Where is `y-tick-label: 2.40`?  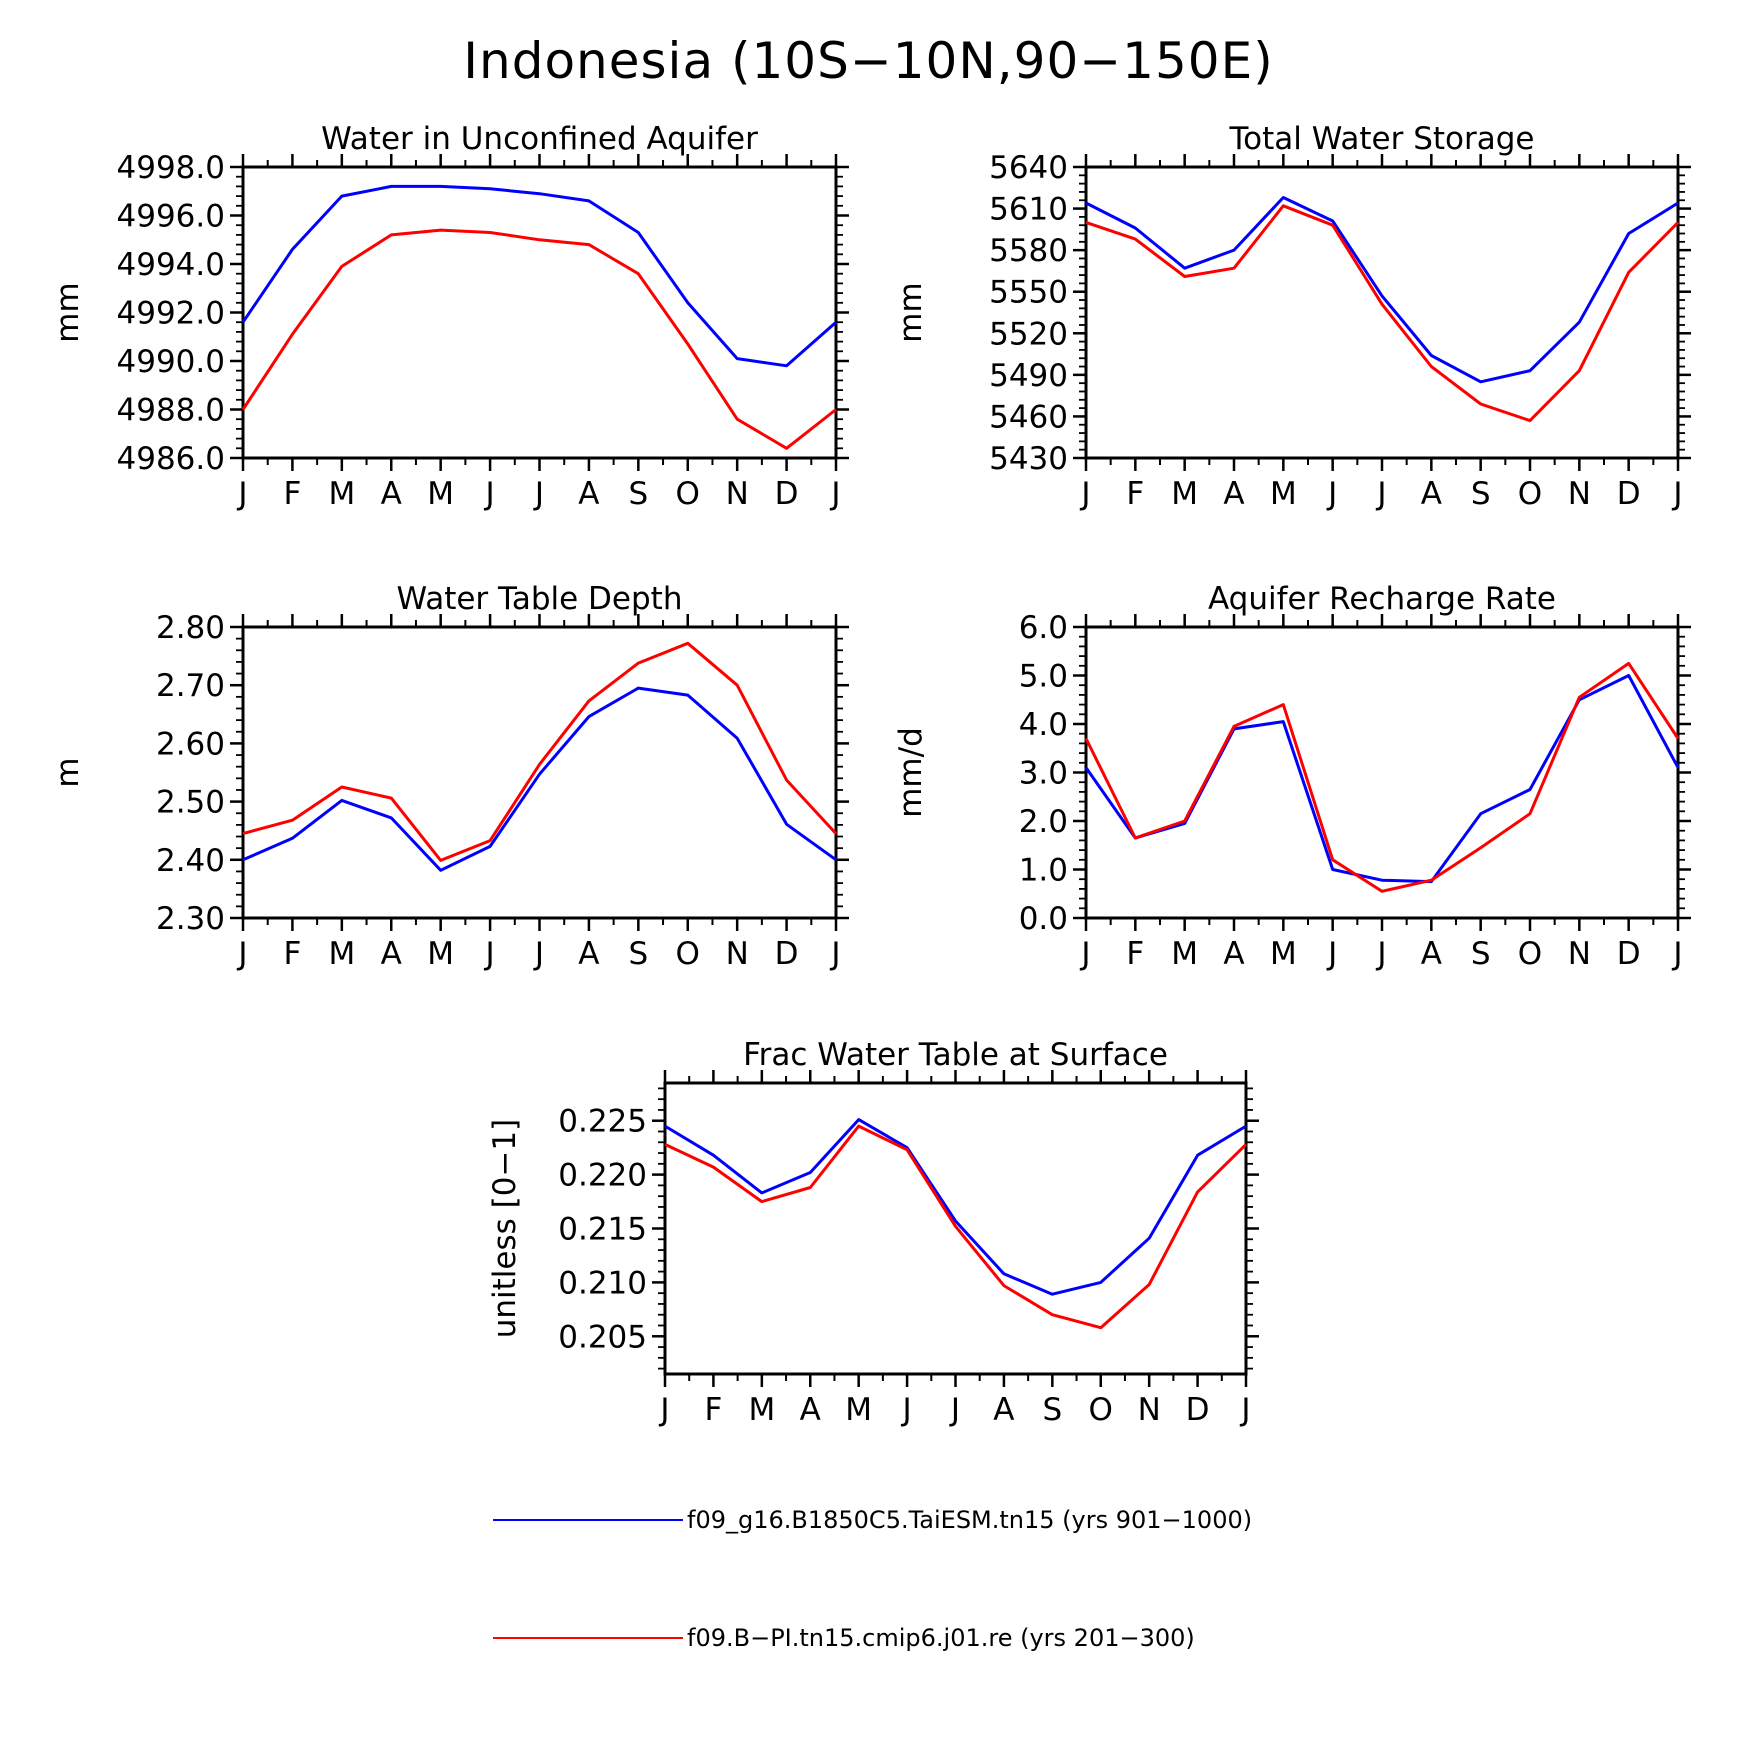 y-tick-label: 2.40 is located at coordinates (190, 861).